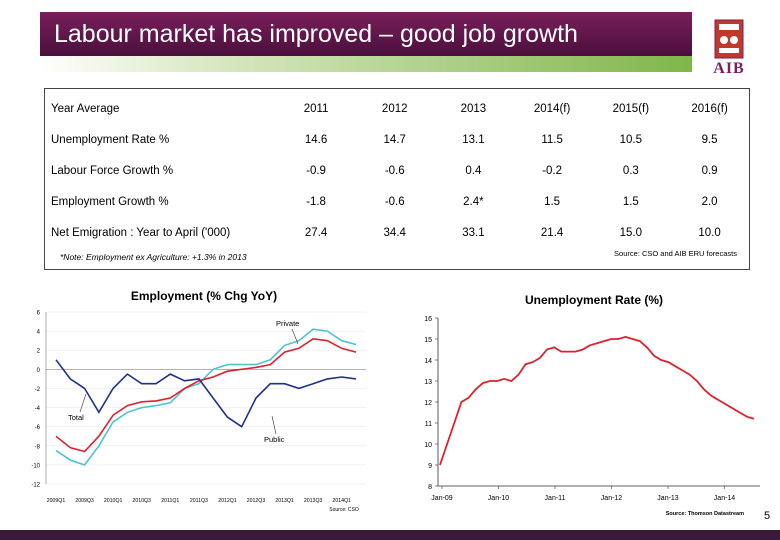 This screenshot has height=540, width=780. Describe the element at coordinates (709, 170) in the screenshot. I see `table-cell: 0.9` at that location.